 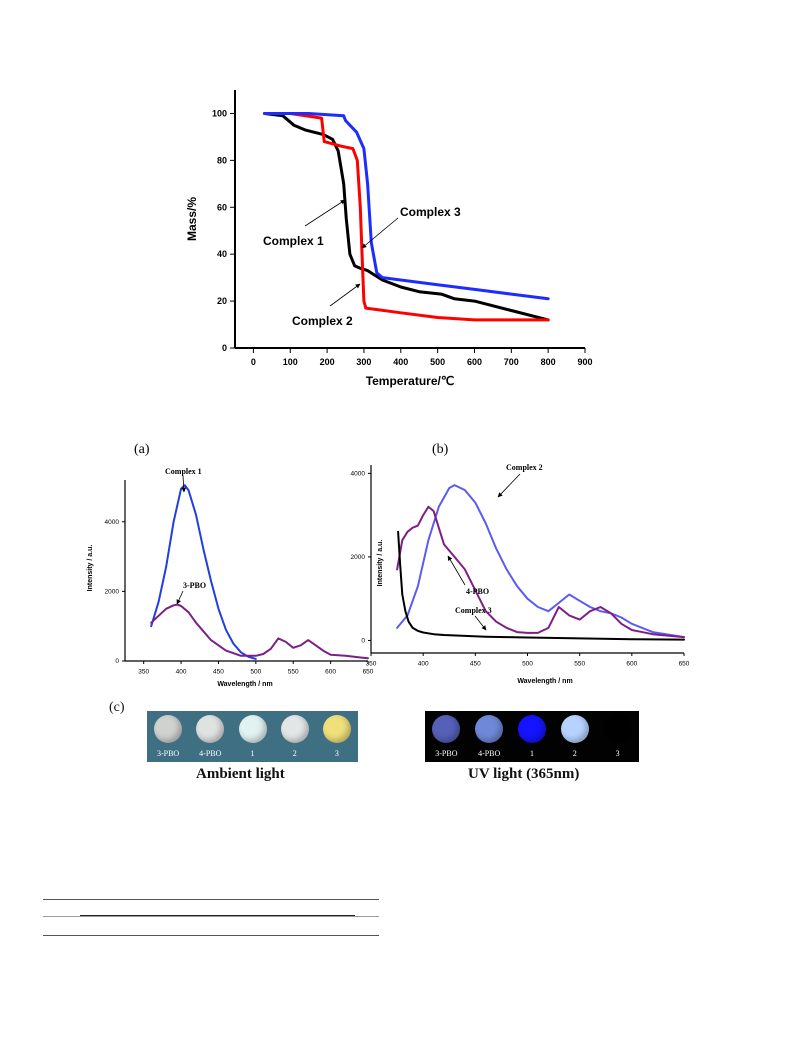 What do you see at coordinates (548, 362) in the screenshot?
I see `chart1-x-tick-label: 800` at bounding box center [548, 362].